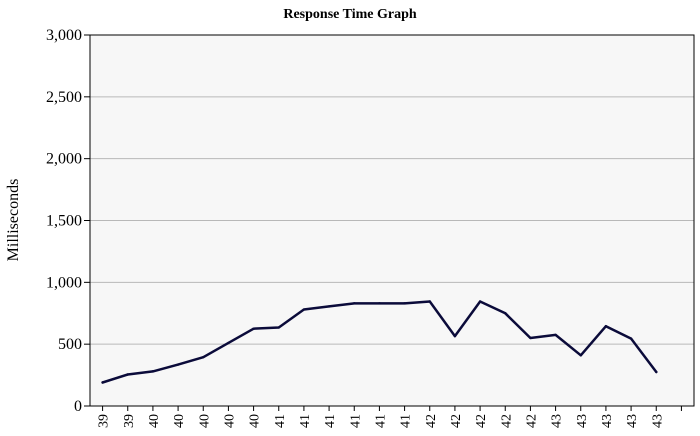 The height and width of the screenshot is (436, 700). I want to click on y-axis-ticks: 0 500 1,000 1,500 2,000 2,500 3,000, so click(68, 221).